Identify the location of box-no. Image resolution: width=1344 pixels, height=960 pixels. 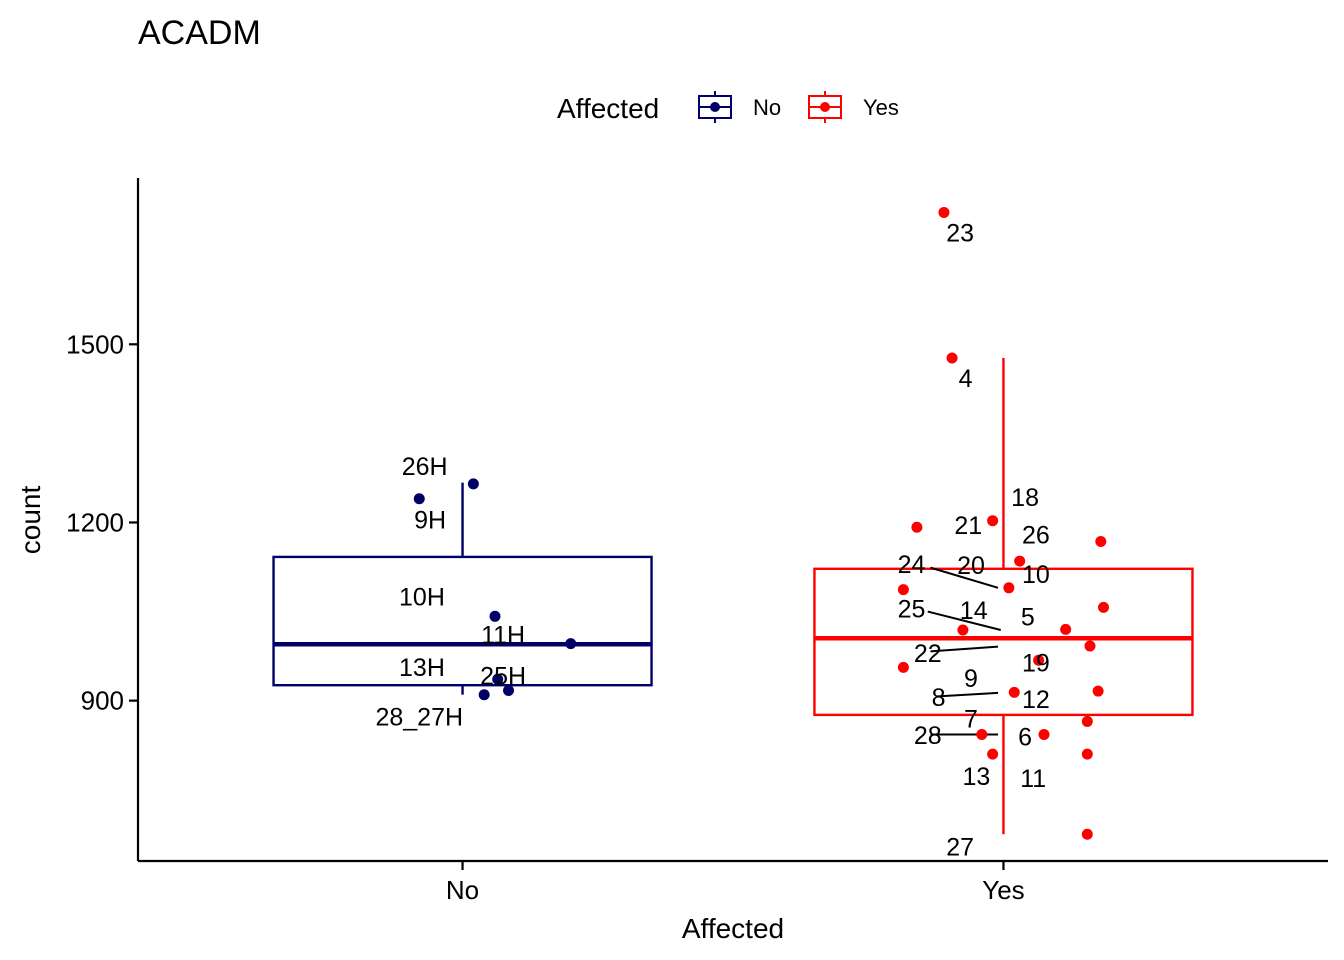
(462, 588).